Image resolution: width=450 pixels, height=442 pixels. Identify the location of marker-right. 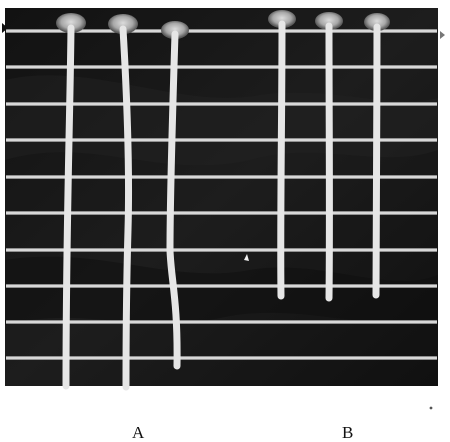
(442, 35).